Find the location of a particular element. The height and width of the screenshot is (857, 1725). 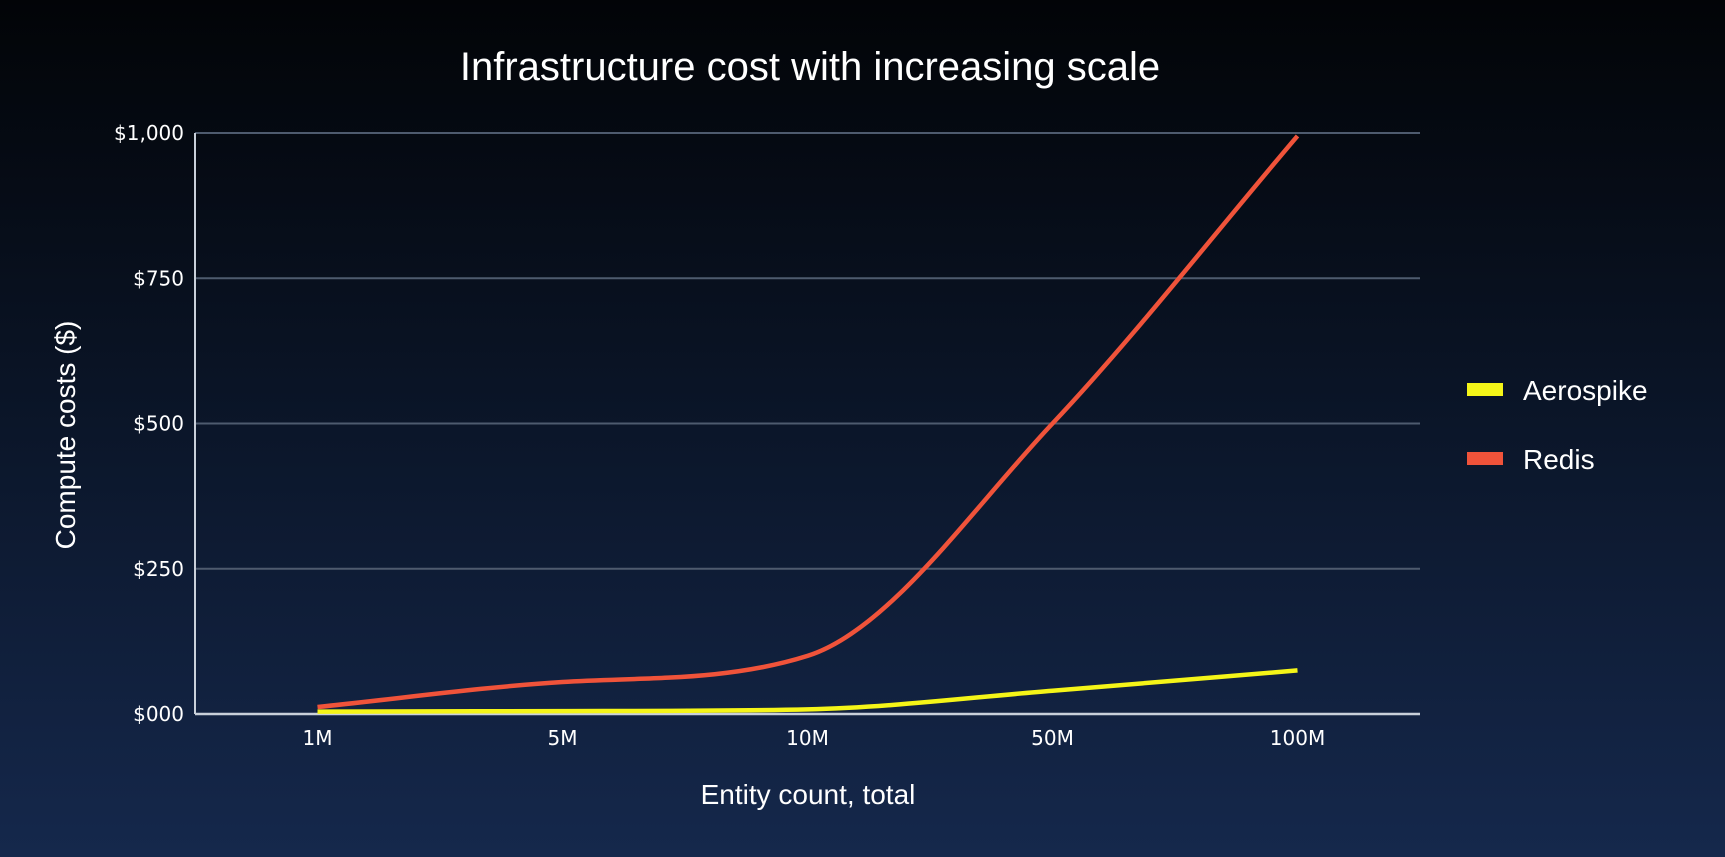

legend-swatch-redis is located at coordinates (1485, 458).